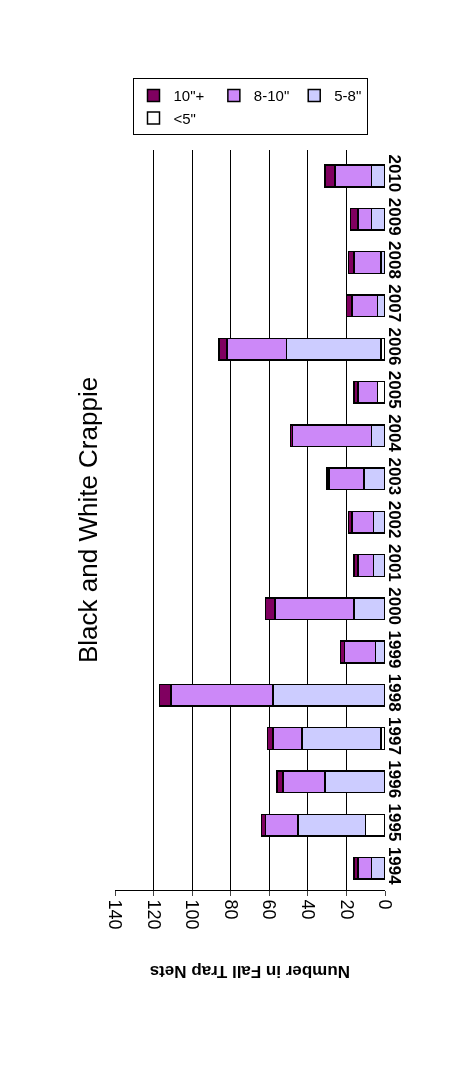 Image resolution: width=470 pixels, height=1065 pixels. What do you see at coordinates (346, 909) in the screenshot?
I see `x-tick-label: 20` at bounding box center [346, 909].